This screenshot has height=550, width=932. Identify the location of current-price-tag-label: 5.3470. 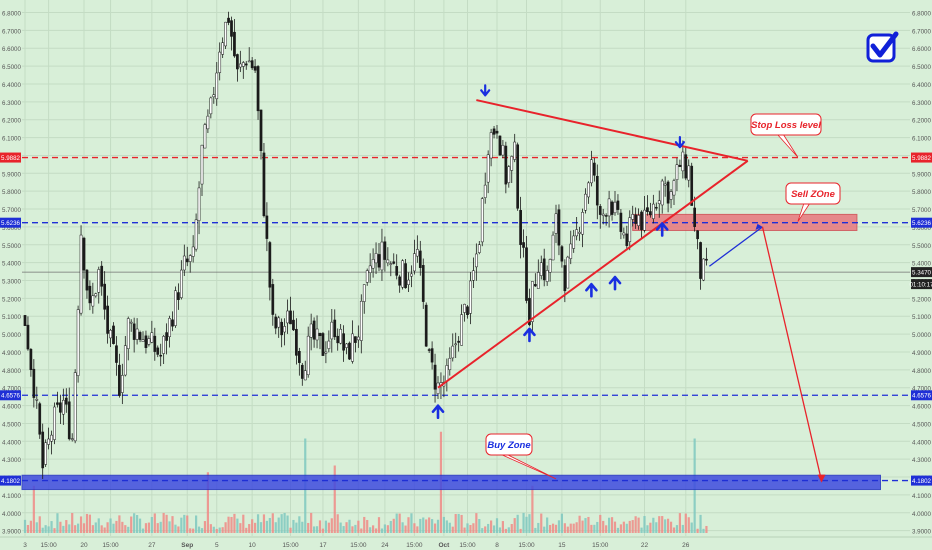
(921, 273).